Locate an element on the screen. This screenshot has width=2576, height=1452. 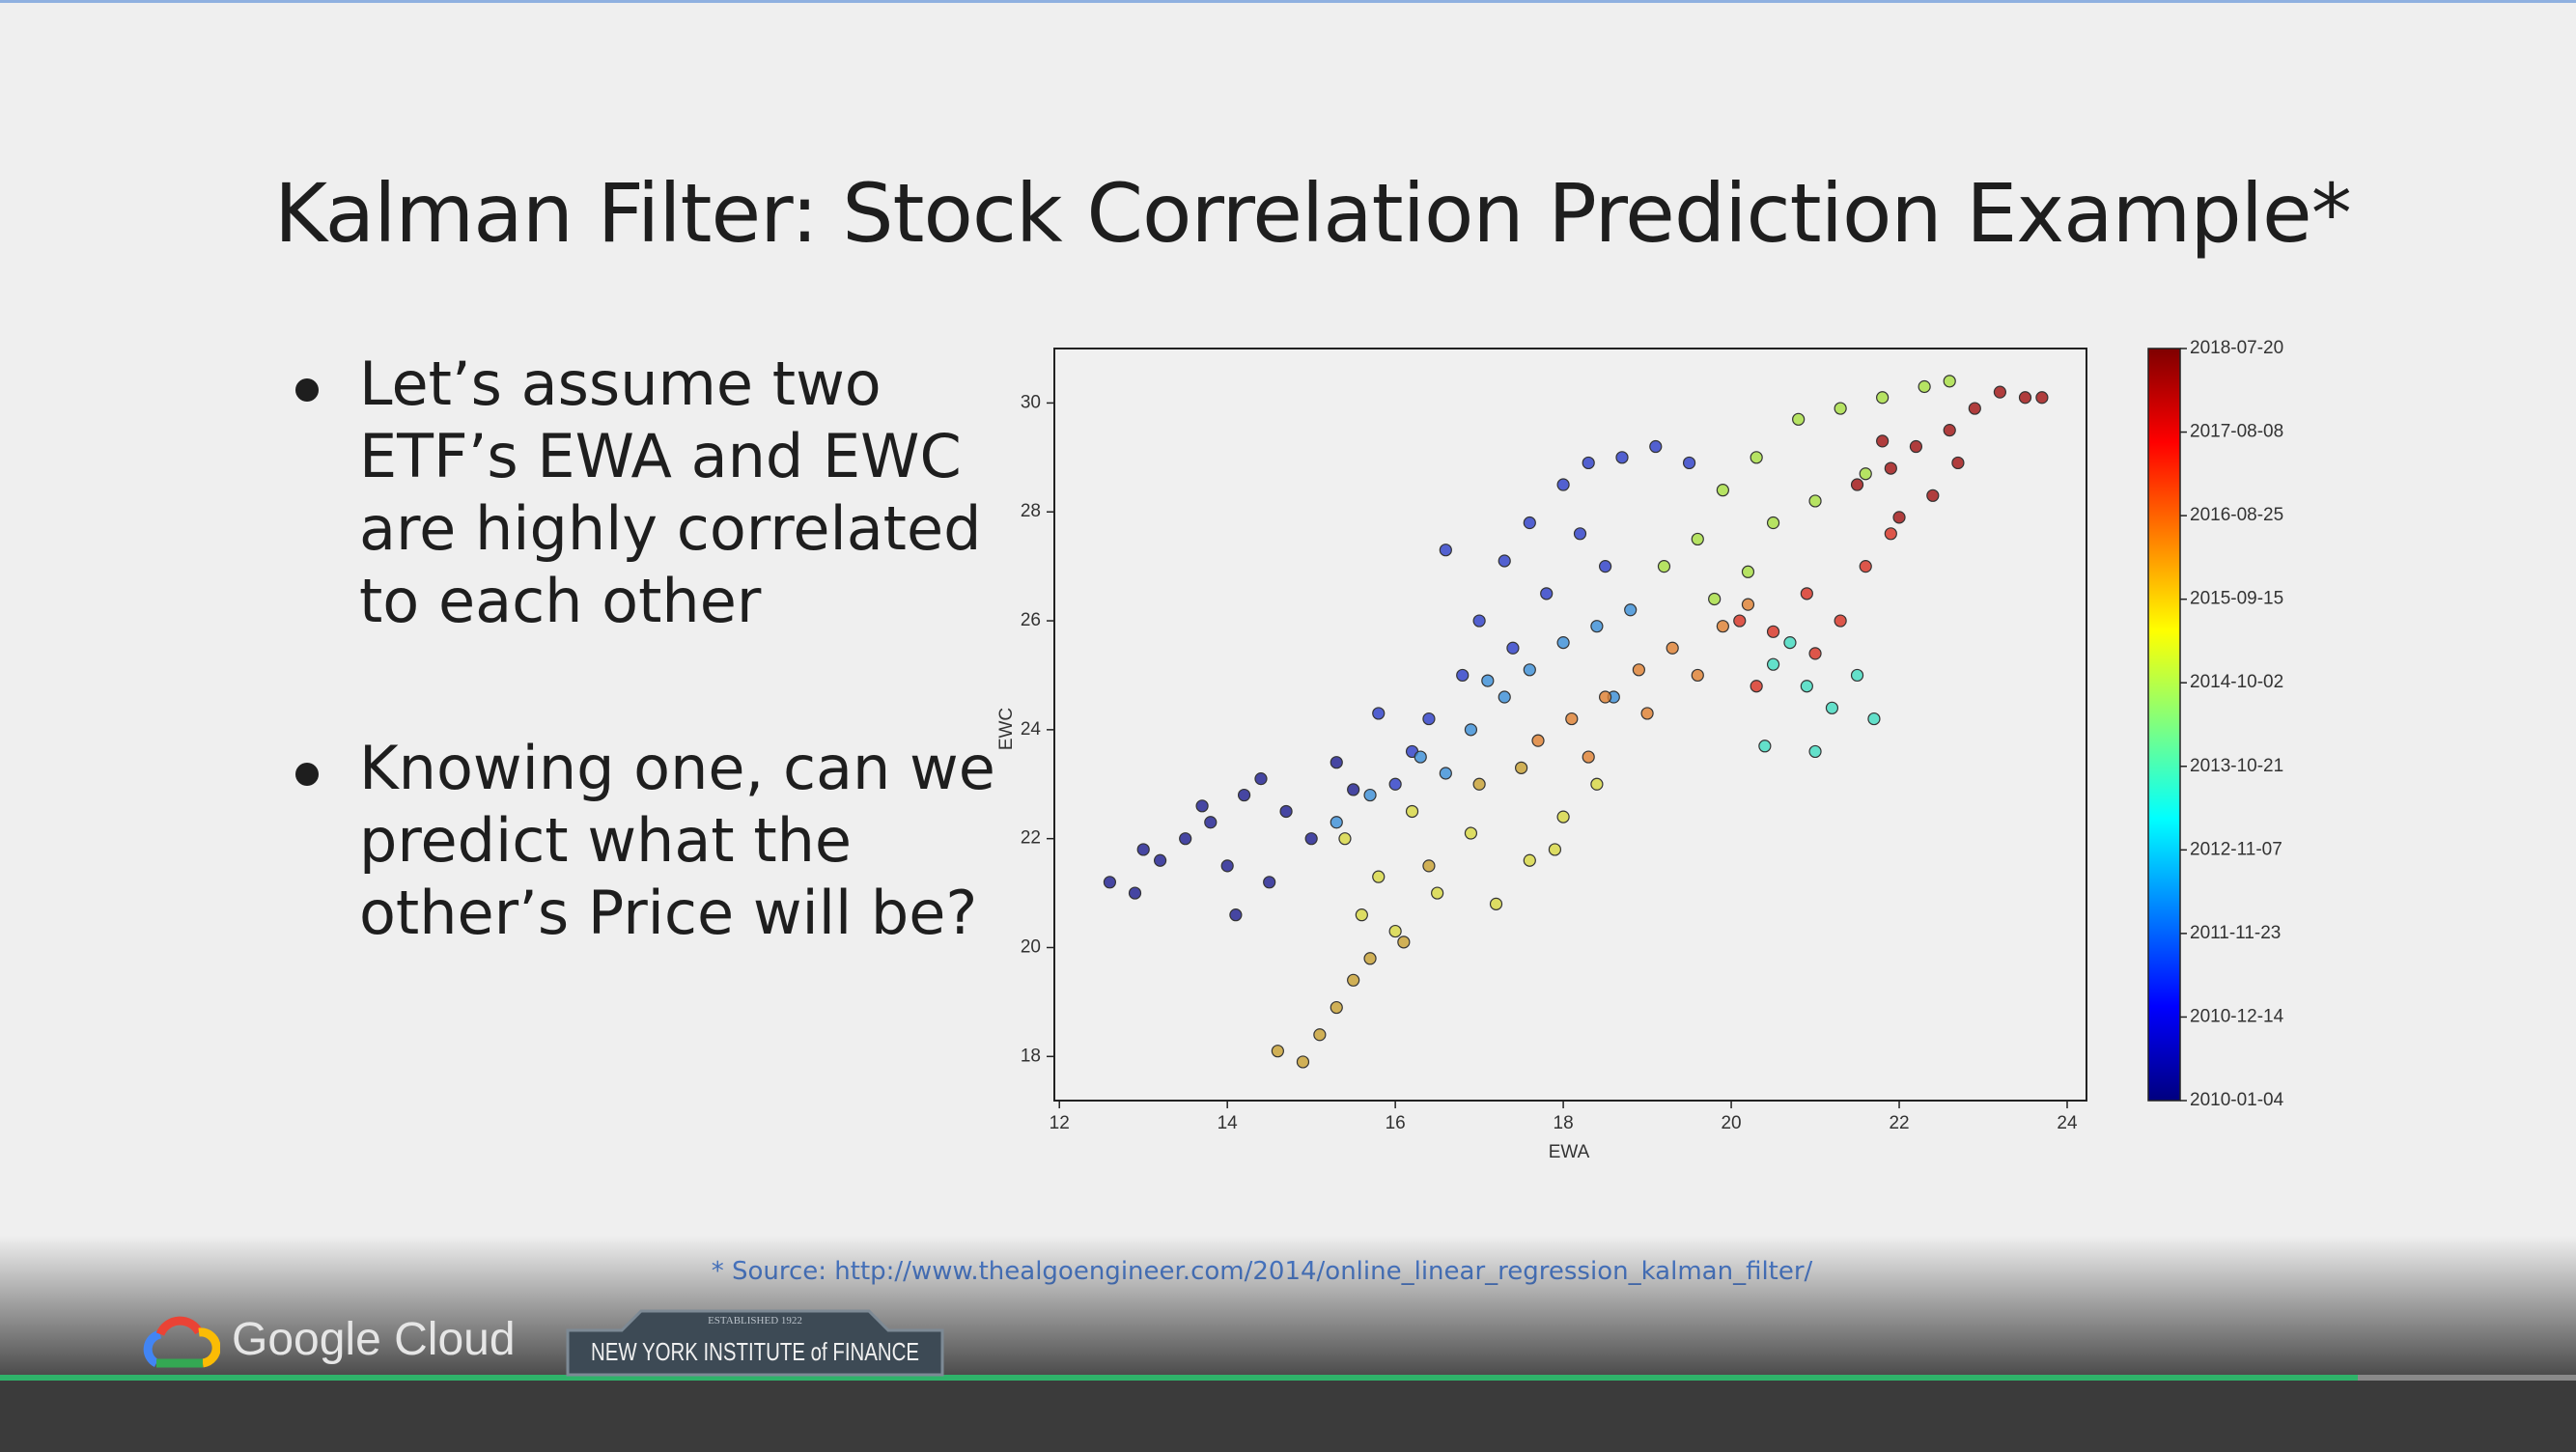
bullet-line: predict what the is located at coordinates (606, 841).